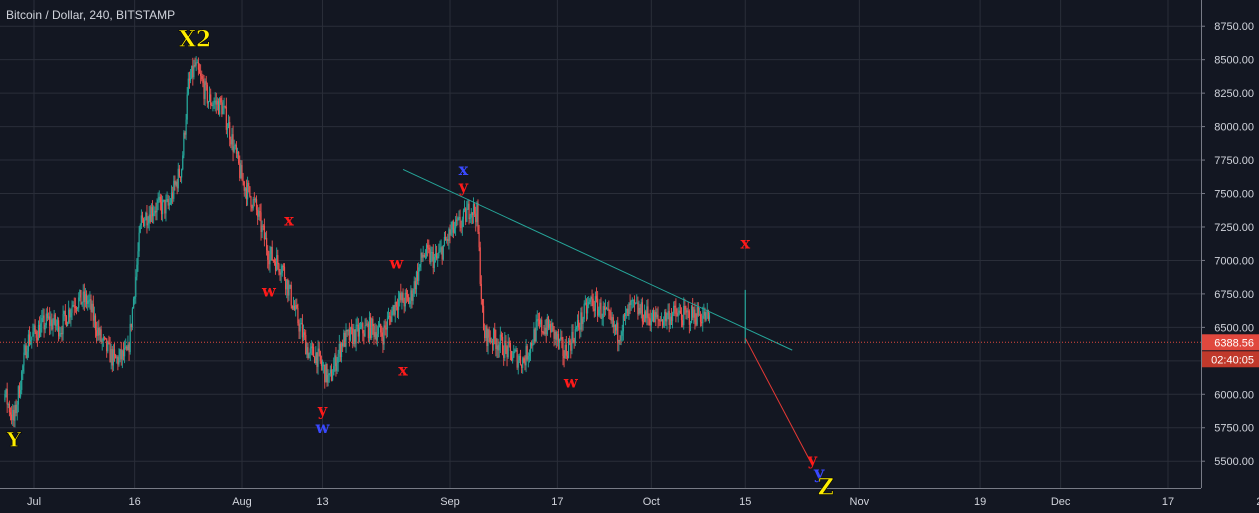 This screenshot has width=1259, height=513. Describe the element at coordinates (1234, 228) in the screenshot. I see `price-tick-label: 7250.00` at that location.